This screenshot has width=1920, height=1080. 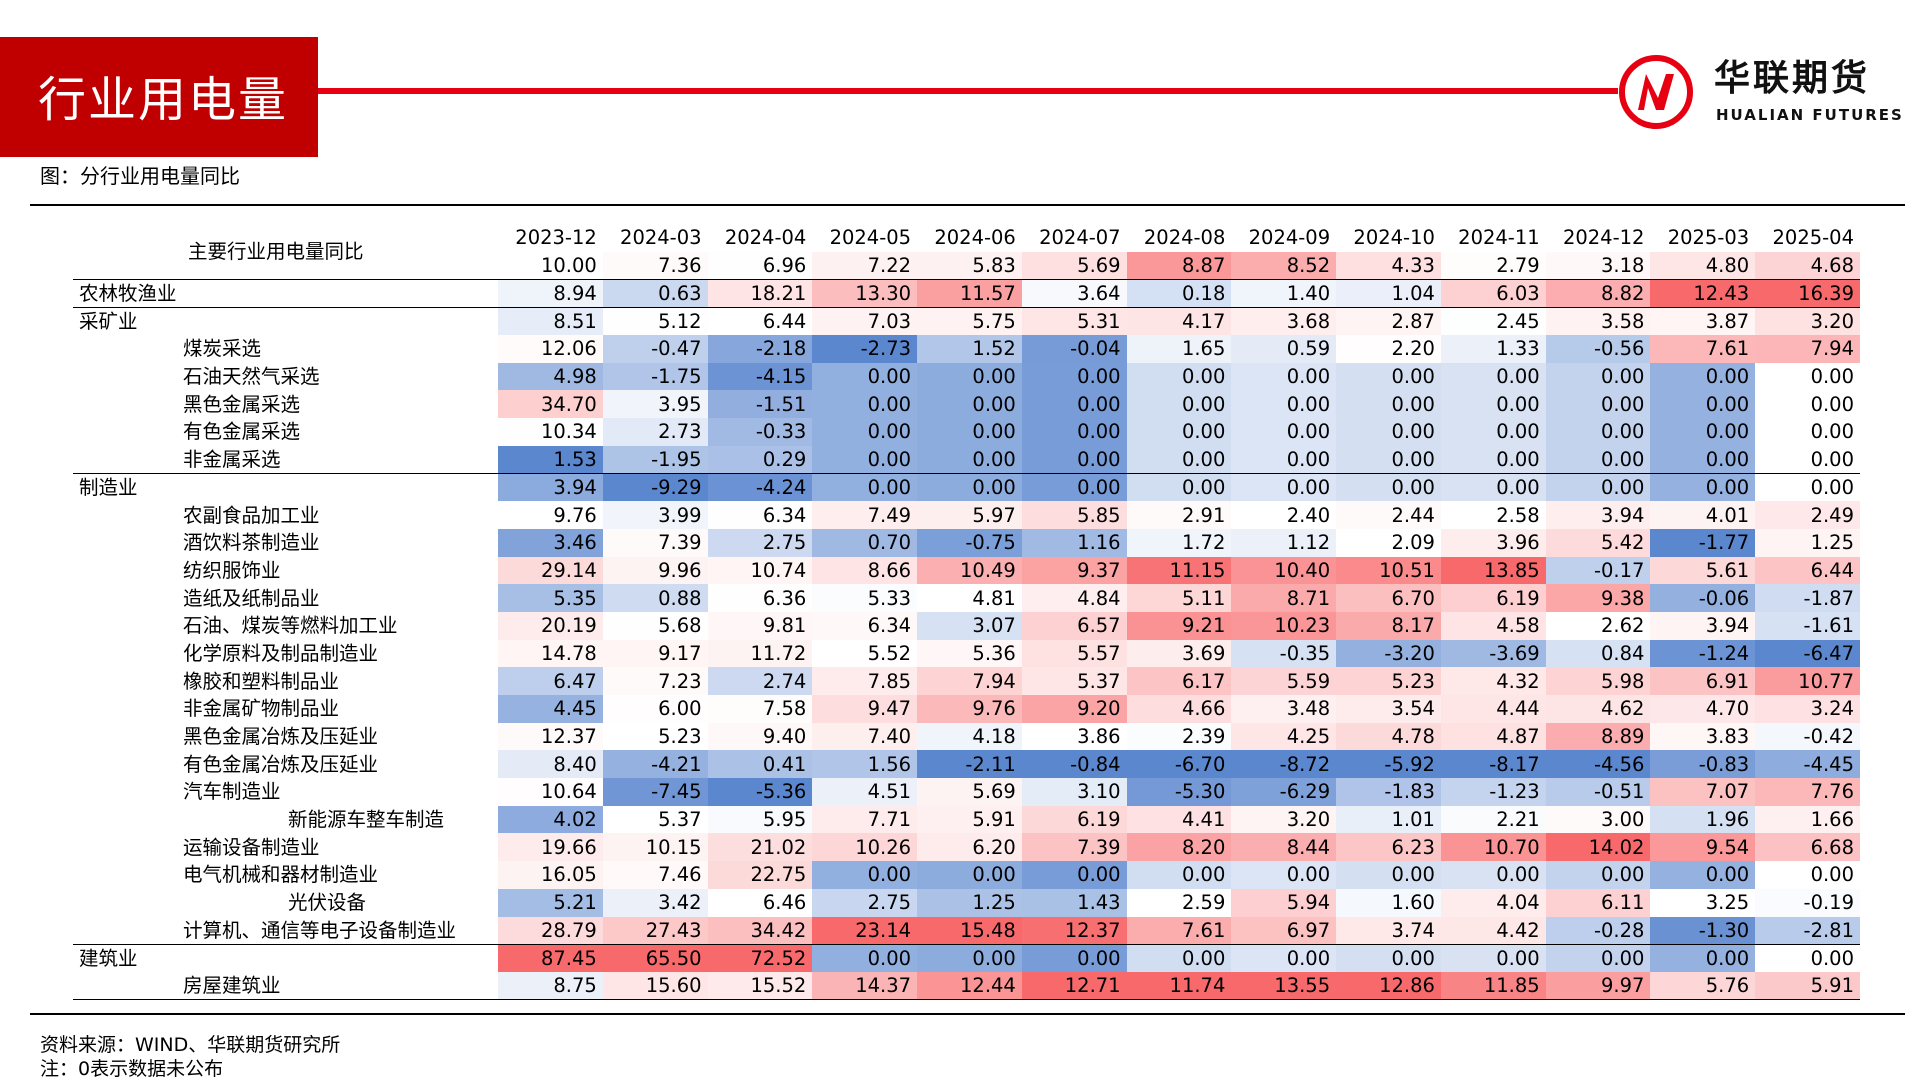 I want to click on value-cell: -1.77, so click(x=1703, y=542).